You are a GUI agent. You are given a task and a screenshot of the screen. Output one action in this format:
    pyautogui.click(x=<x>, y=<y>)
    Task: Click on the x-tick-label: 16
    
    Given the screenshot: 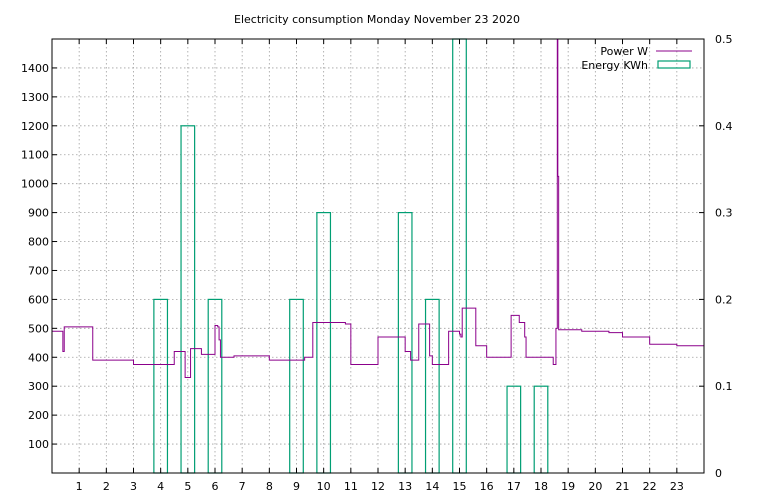 What is the action you would take?
    pyautogui.click(x=487, y=486)
    